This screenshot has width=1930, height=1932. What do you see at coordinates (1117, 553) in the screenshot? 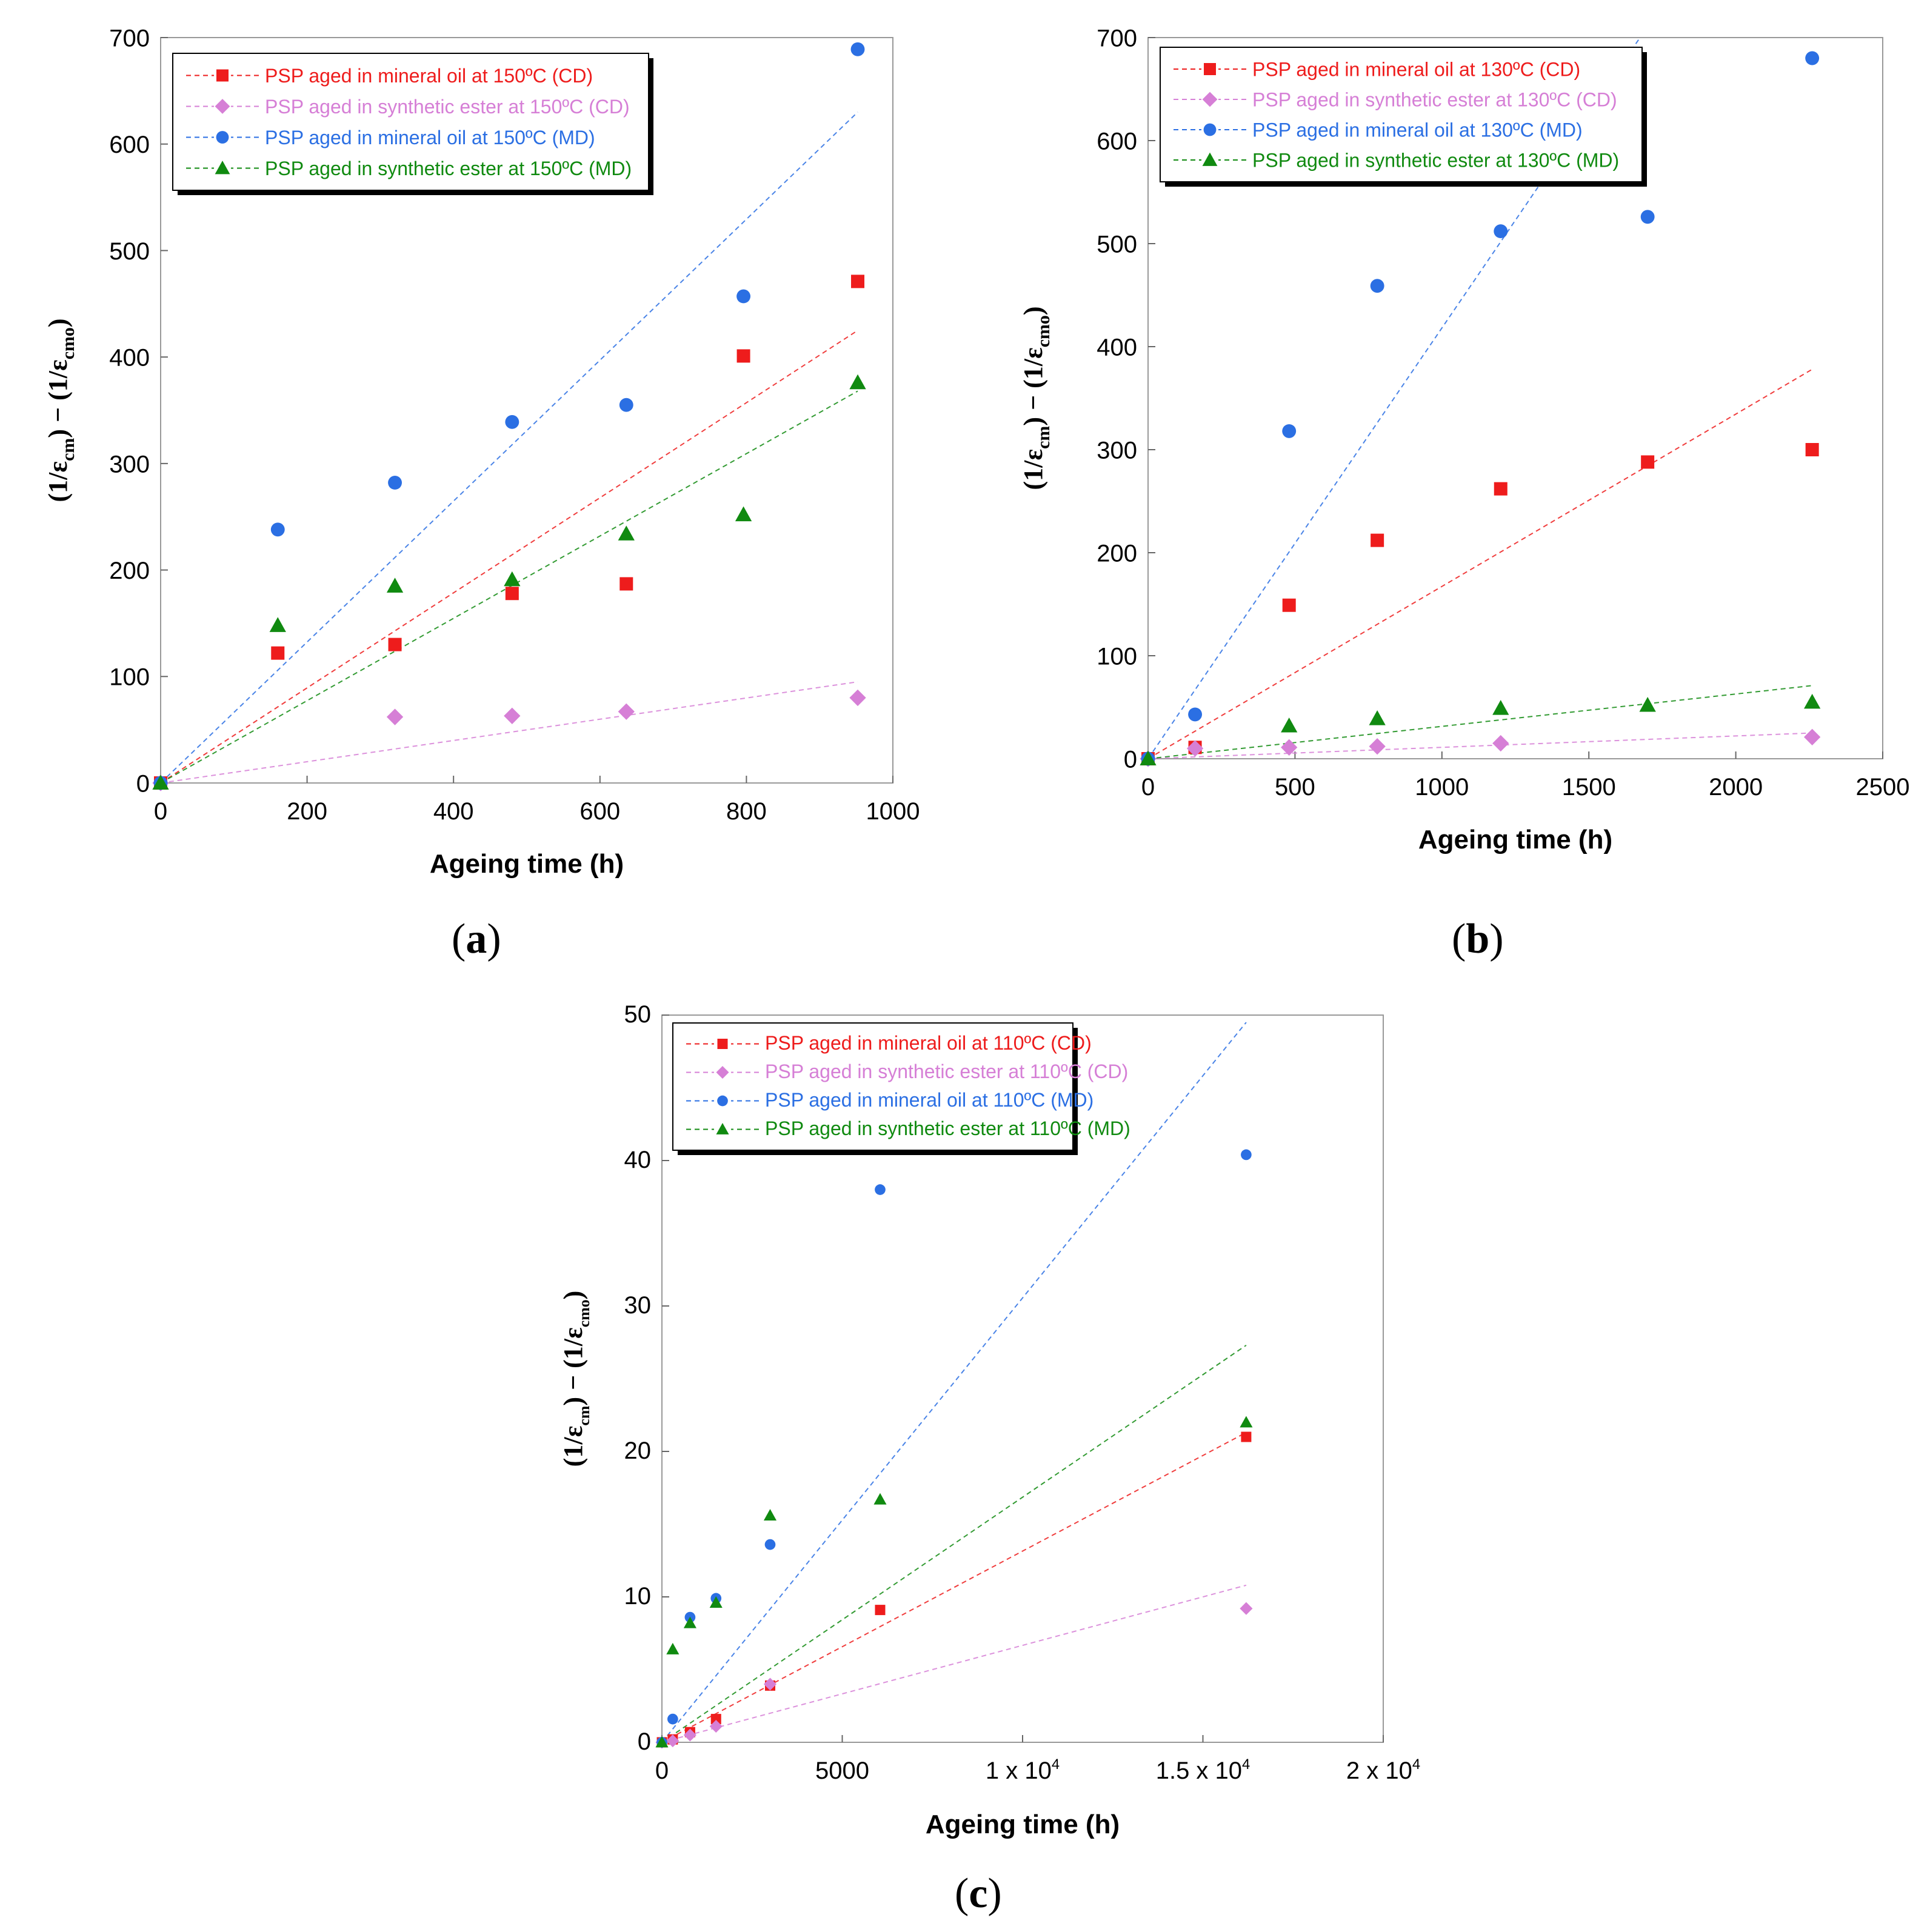
I see `y-tick-label: 200` at bounding box center [1117, 553].